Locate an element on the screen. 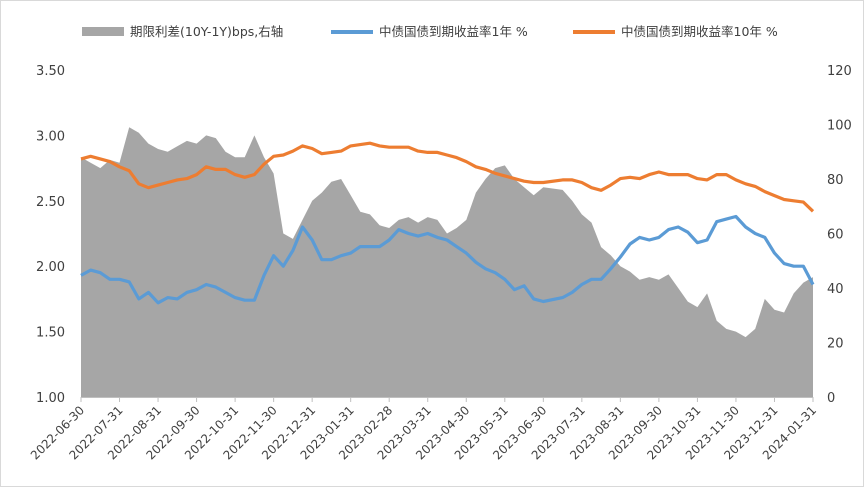 This screenshot has height=490, width=864. y-right-tick-label: 0 is located at coordinates (831, 398).